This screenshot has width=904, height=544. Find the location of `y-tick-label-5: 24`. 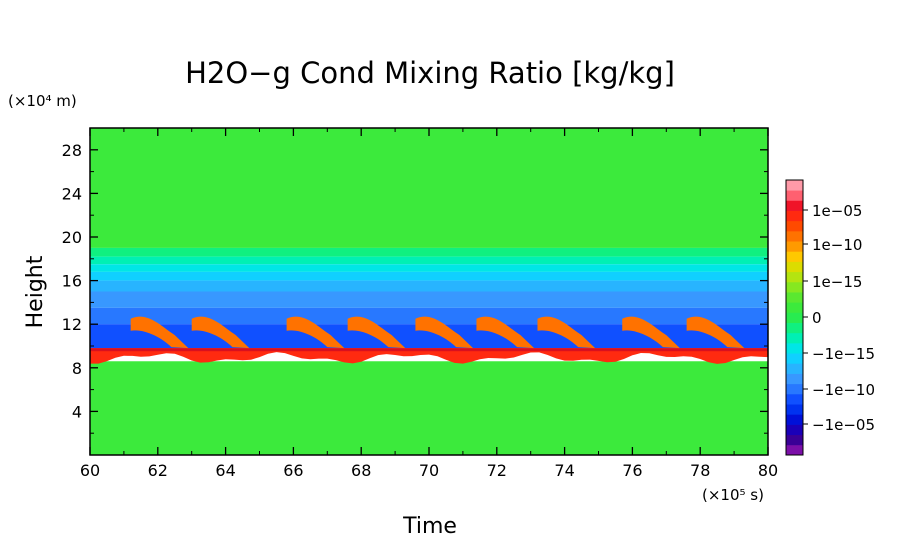

y-tick-label-5: 24 is located at coordinates (72, 193).